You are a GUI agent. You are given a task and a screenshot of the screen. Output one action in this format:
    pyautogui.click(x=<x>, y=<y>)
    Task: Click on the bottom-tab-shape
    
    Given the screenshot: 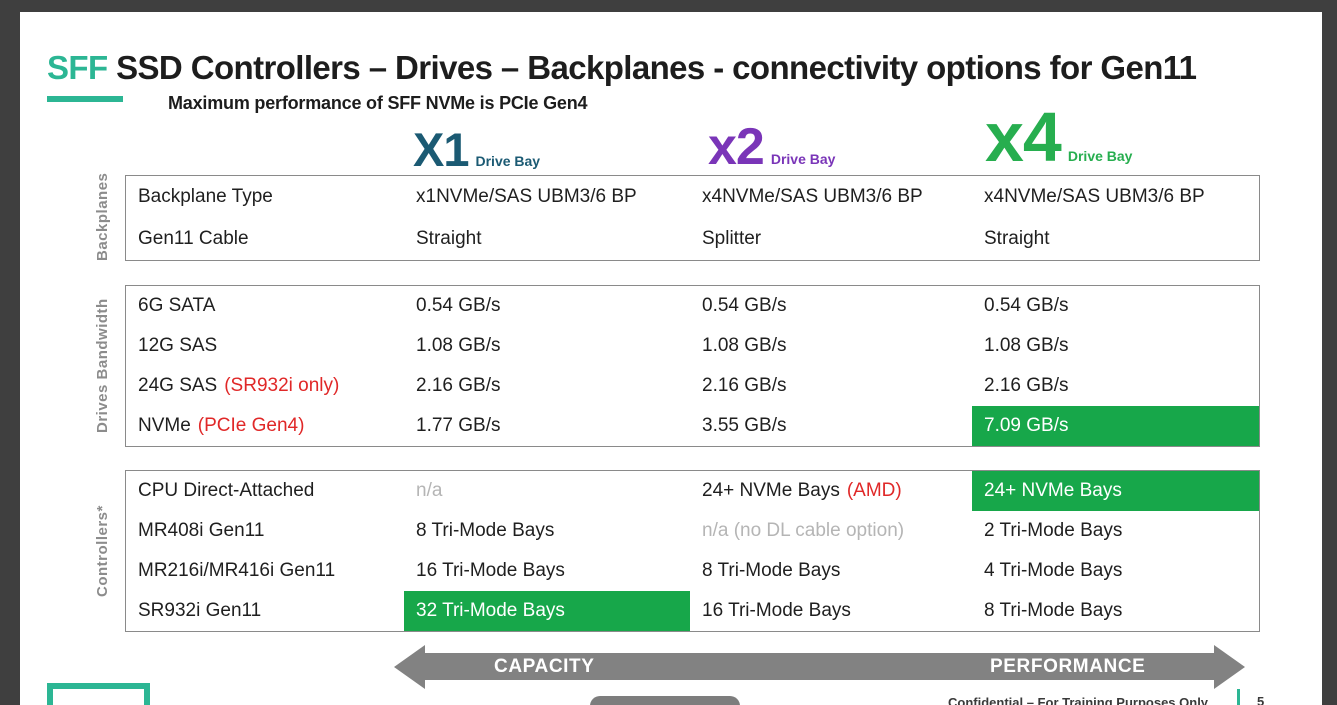 What is the action you would take?
    pyautogui.click(x=665, y=700)
    